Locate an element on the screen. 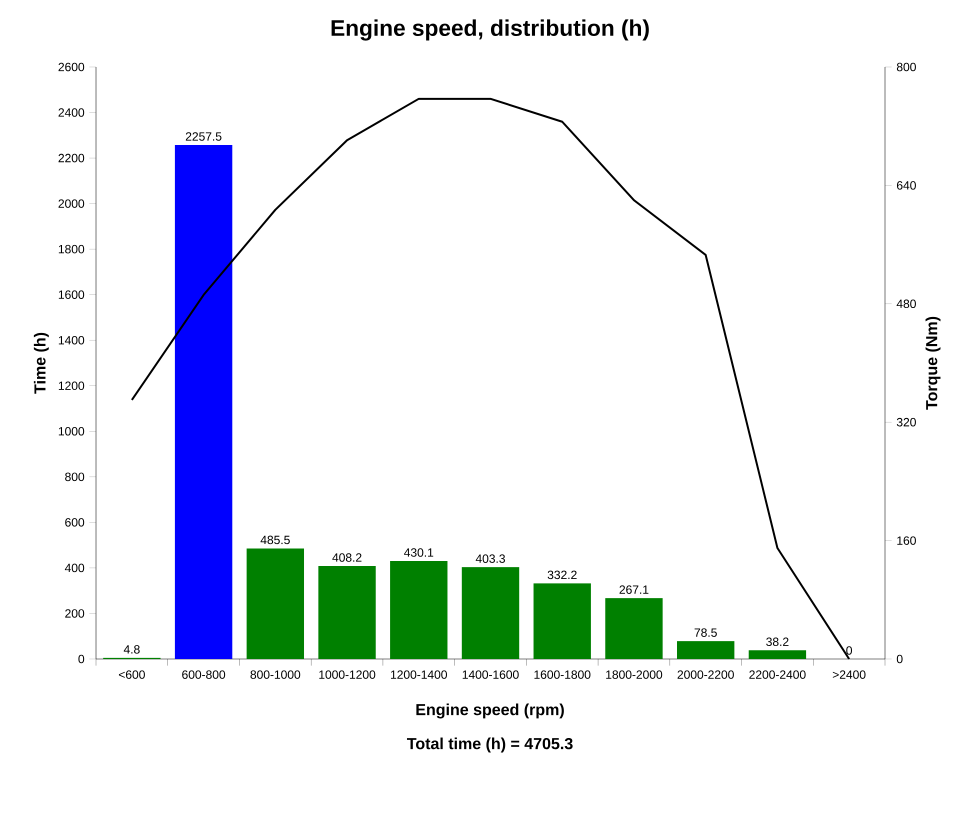 This screenshot has width=953, height=835. x-tick-label: >2400 is located at coordinates (849, 674).